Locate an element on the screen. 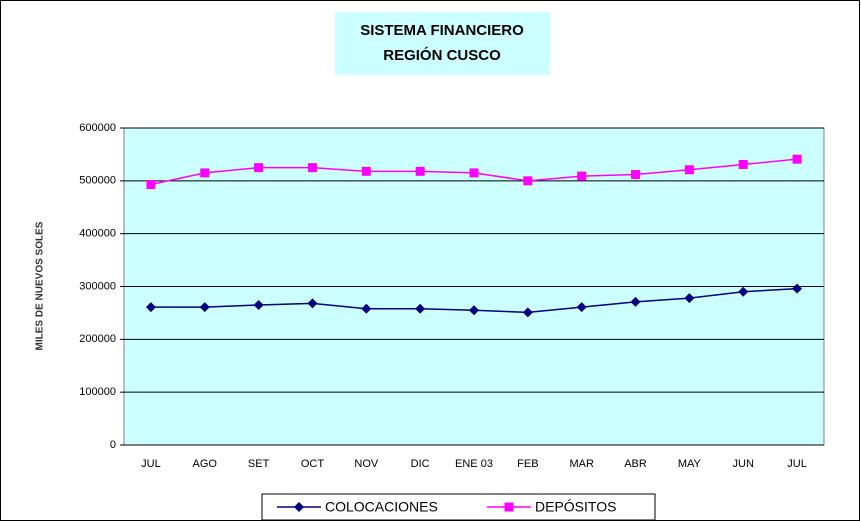 This screenshot has height=522, width=861. y-tick-label: 100000 is located at coordinates (97, 392).